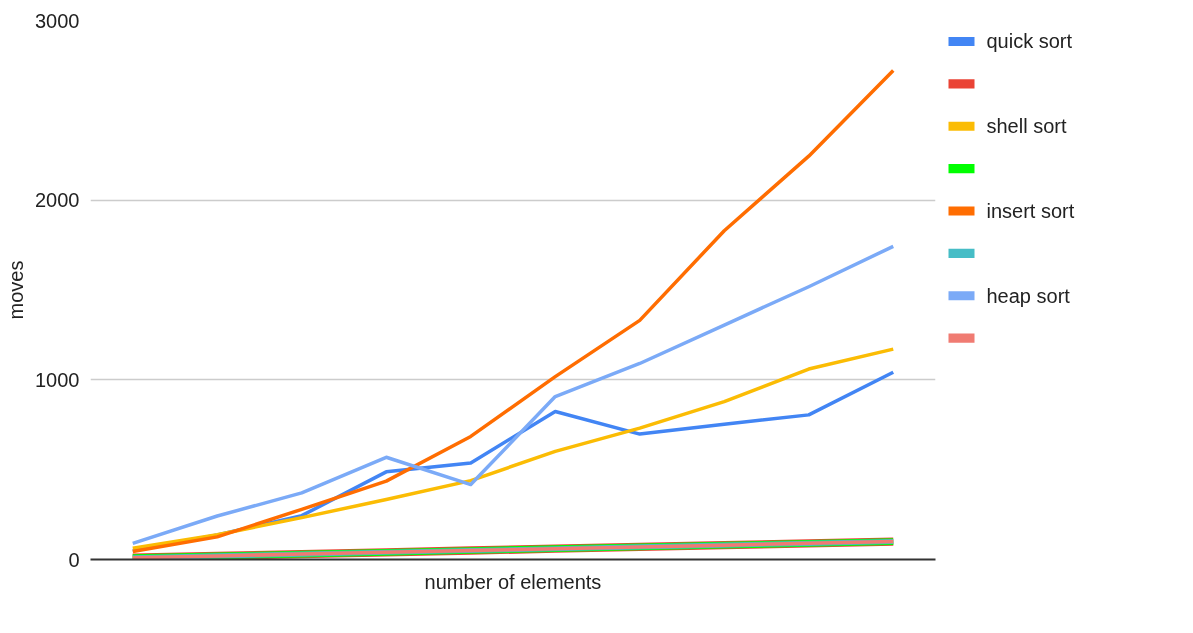 Image resolution: width=1193 pixels, height=633 pixels. What do you see at coordinates (1029, 41) in the screenshot?
I see `legend-label: quick sort` at bounding box center [1029, 41].